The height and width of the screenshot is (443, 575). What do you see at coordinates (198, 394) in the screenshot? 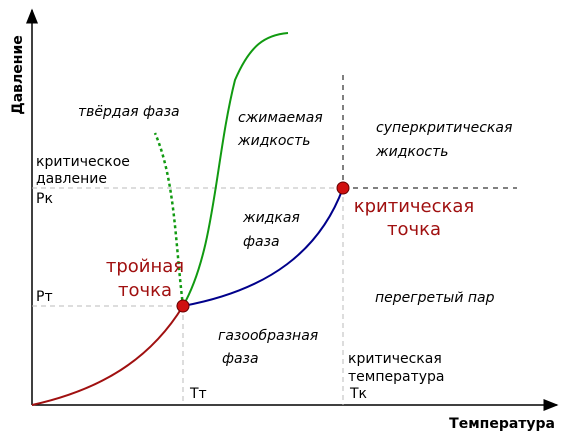
I see `annotation: Tт` at bounding box center [198, 394].